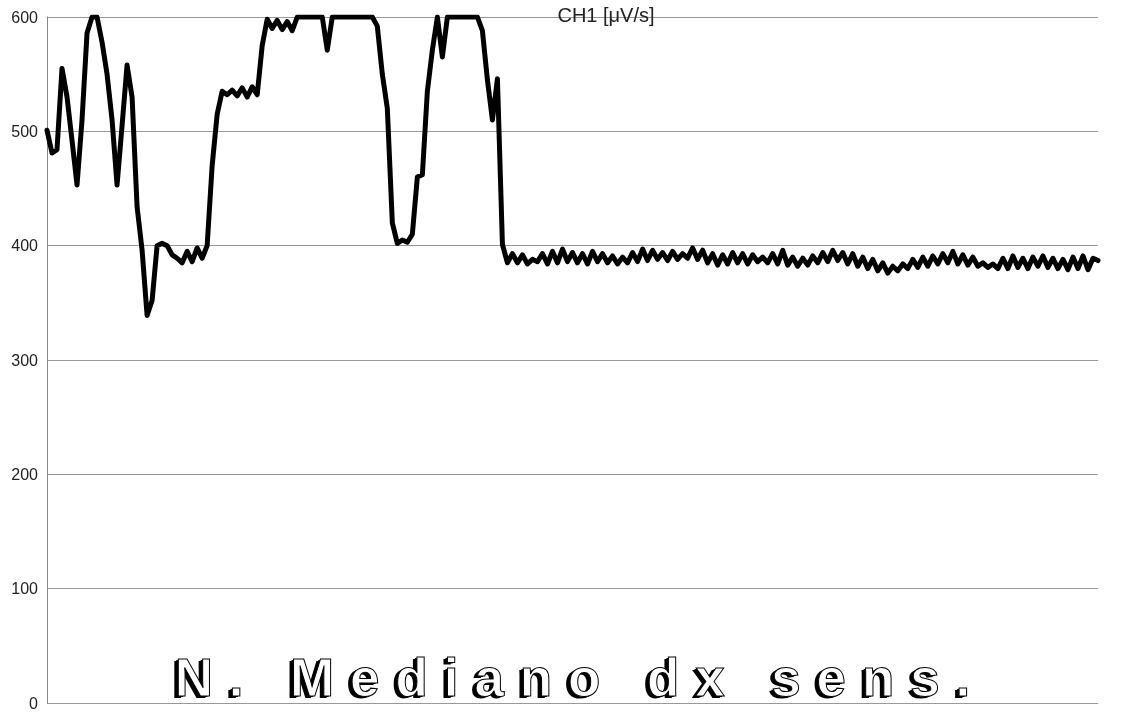 Image resolution: width=1129 pixels, height=719 pixels. What do you see at coordinates (34, 703) in the screenshot?
I see `y-tick-label: 0` at bounding box center [34, 703].